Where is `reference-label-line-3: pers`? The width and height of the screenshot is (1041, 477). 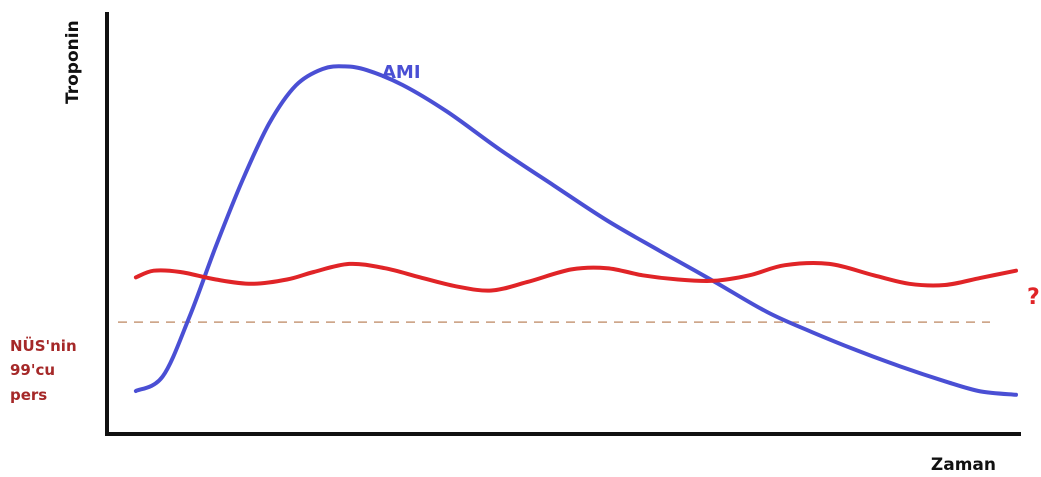
reference-label-line-3: pers is located at coordinates (28, 395).